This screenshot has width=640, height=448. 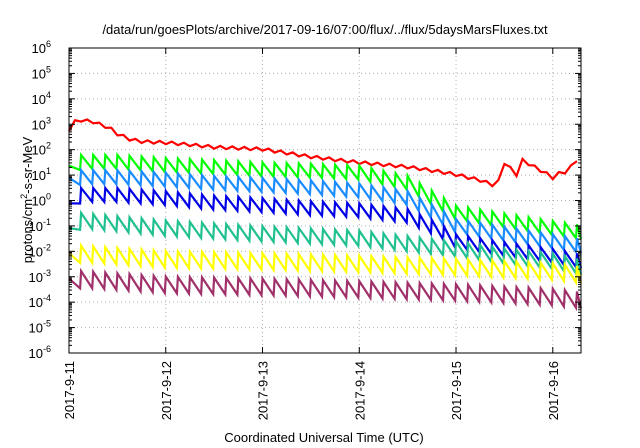 I want to click on y-tick-exp: -5, so click(x=47, y=324).